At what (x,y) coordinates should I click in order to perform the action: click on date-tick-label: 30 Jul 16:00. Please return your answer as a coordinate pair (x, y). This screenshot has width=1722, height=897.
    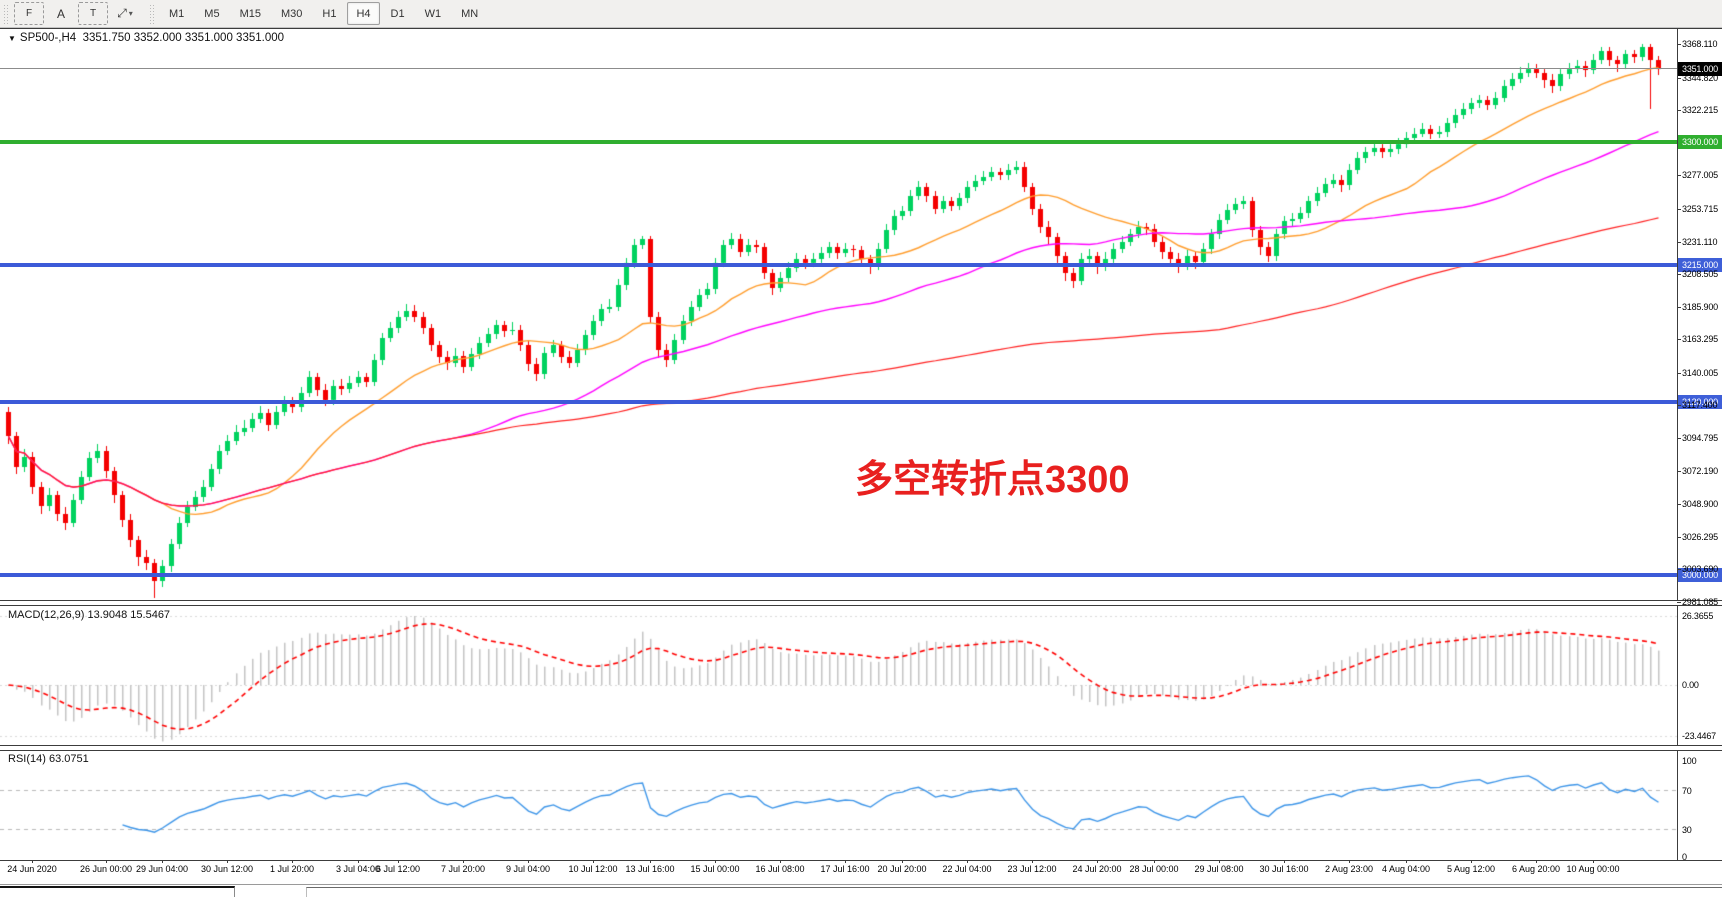
    Looking at the image, I should click on (1284, 869).